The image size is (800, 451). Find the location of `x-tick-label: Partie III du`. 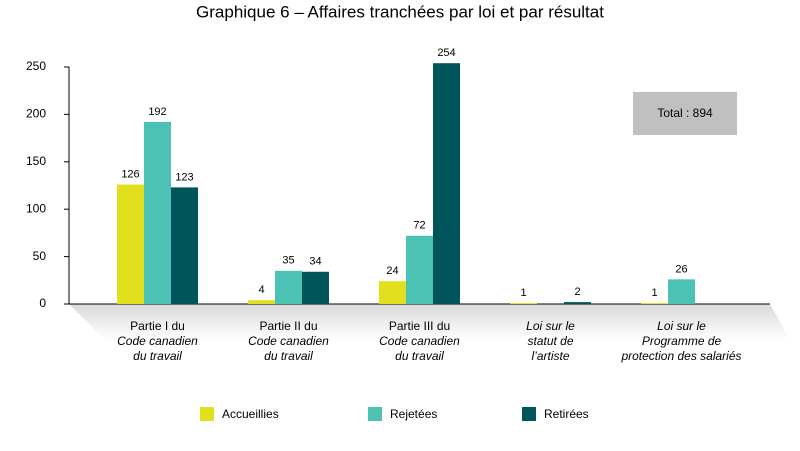

x-tick-label: Partie III du is located at coordinates (419, 326).